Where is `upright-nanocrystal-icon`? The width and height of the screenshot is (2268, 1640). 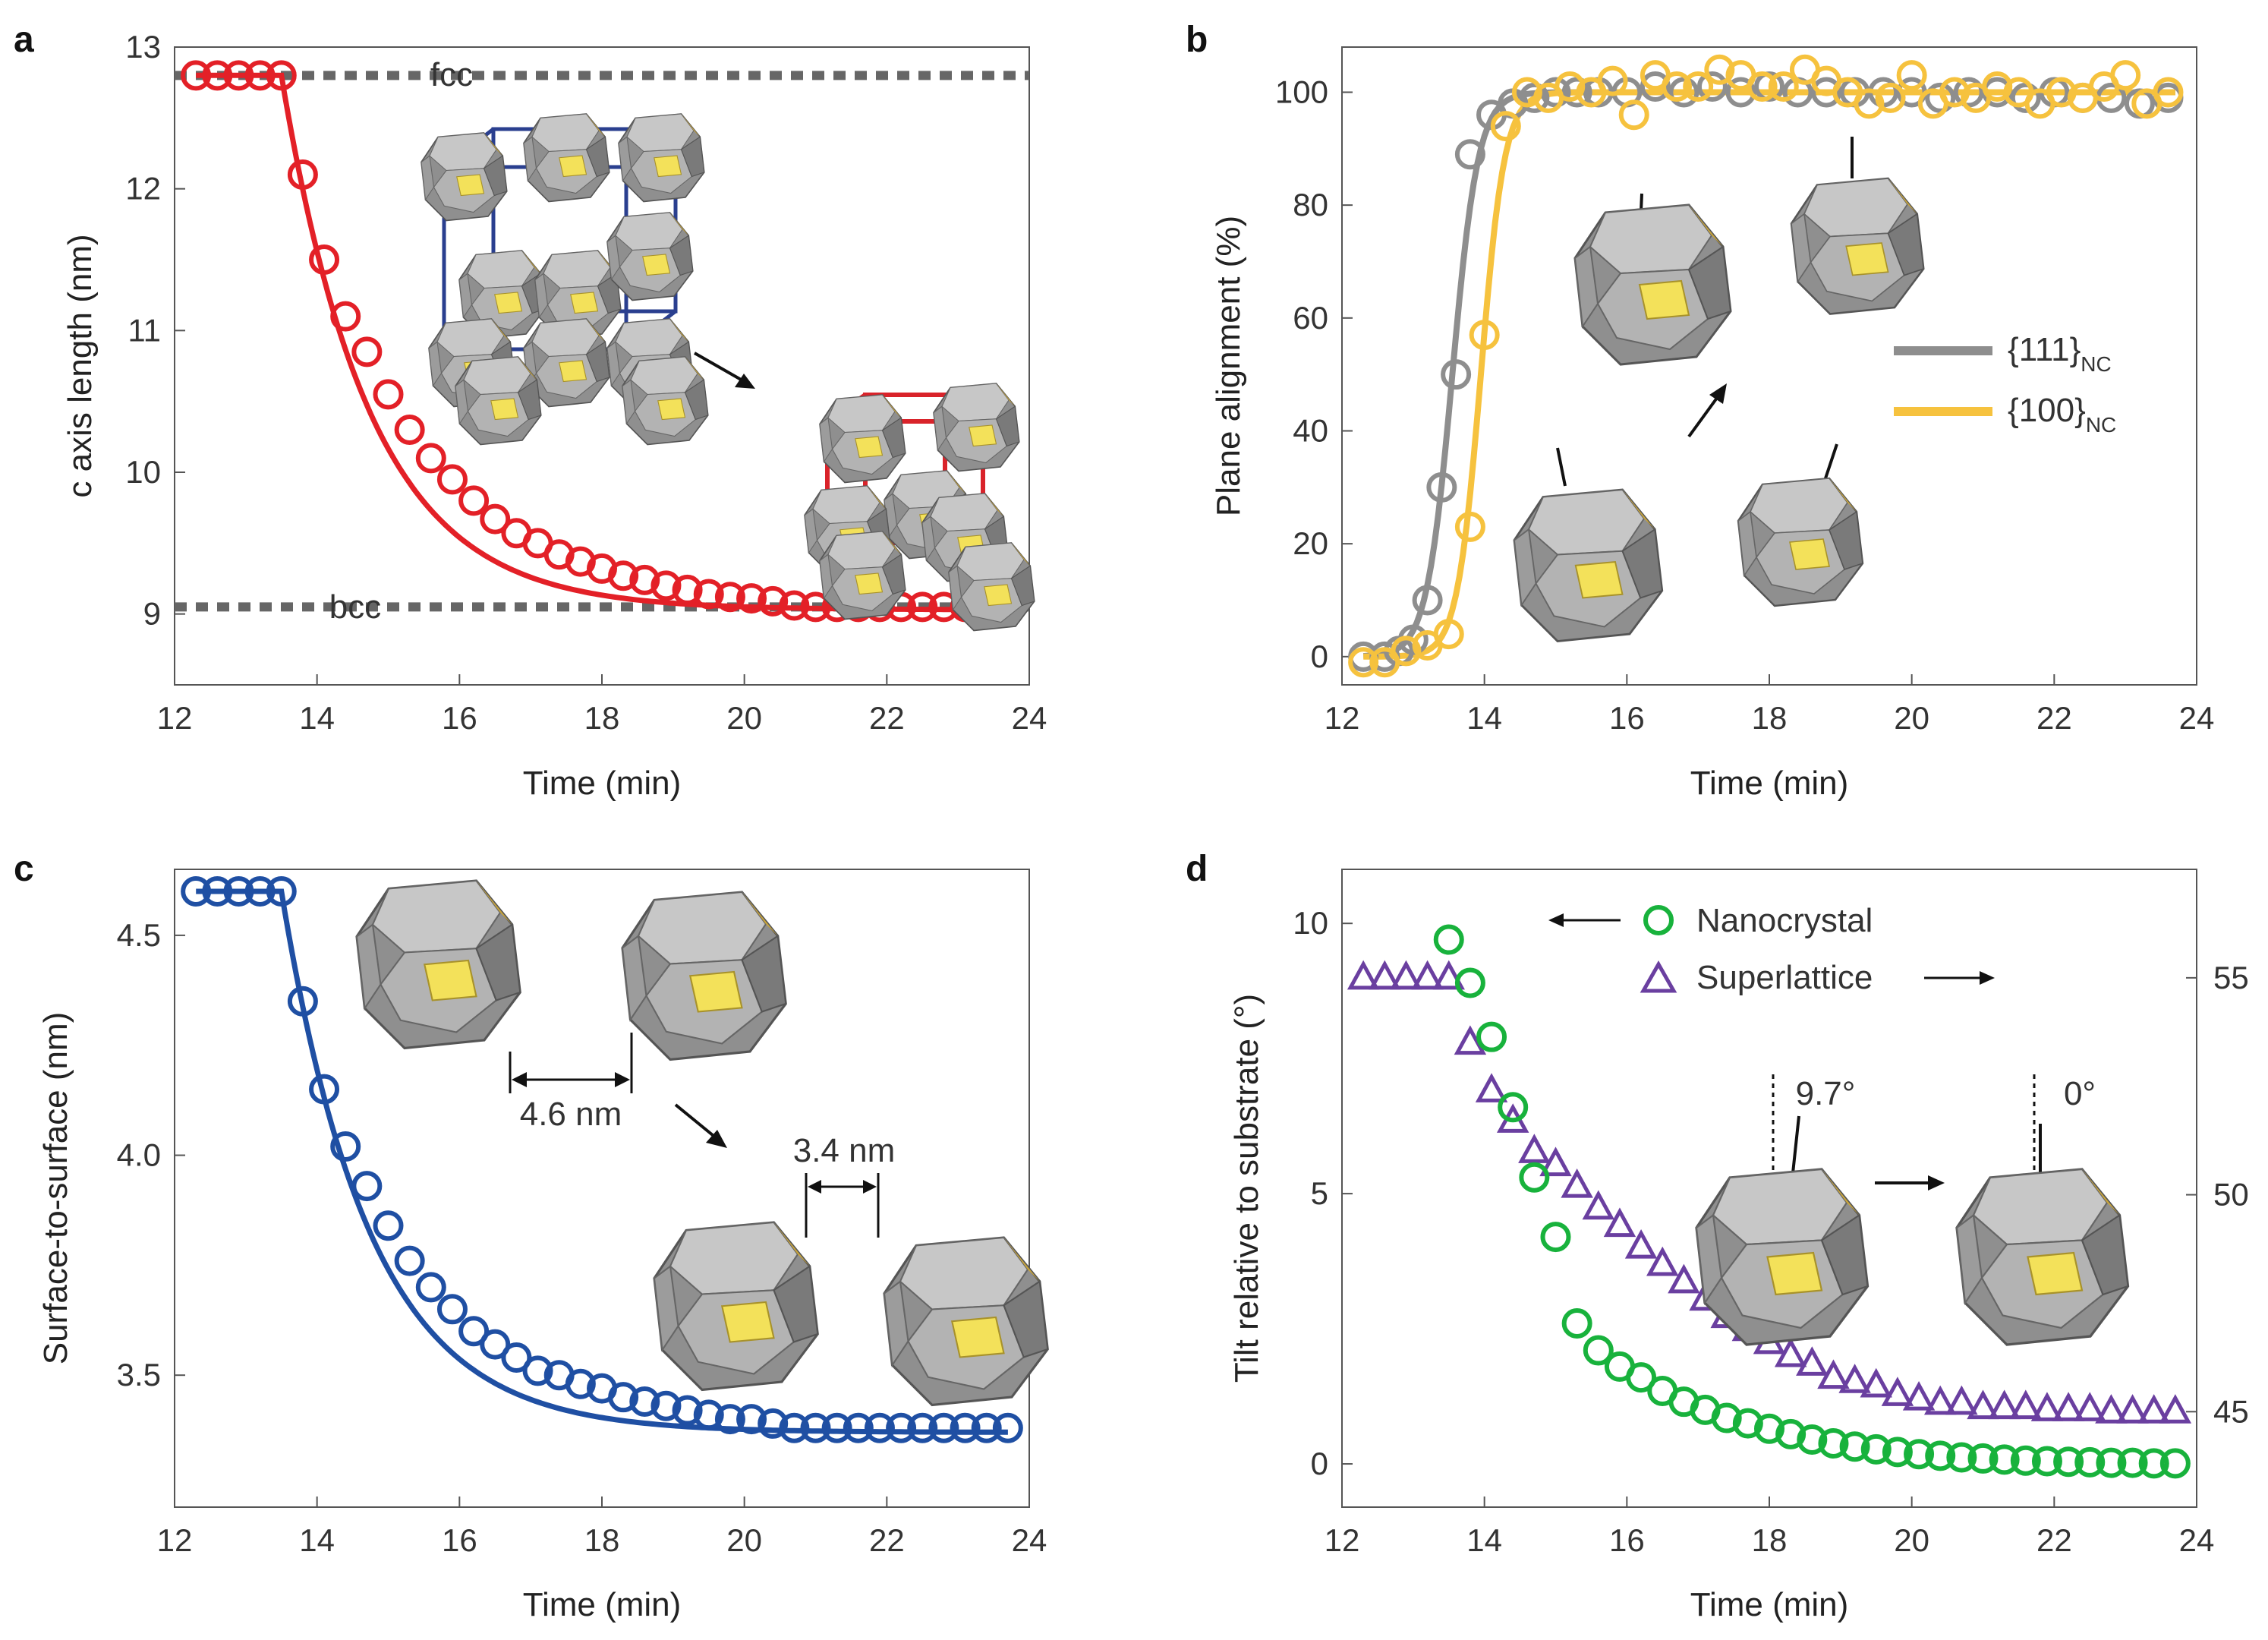 upright-nanocrystal-icon is located at coordinates (2042, 1257).